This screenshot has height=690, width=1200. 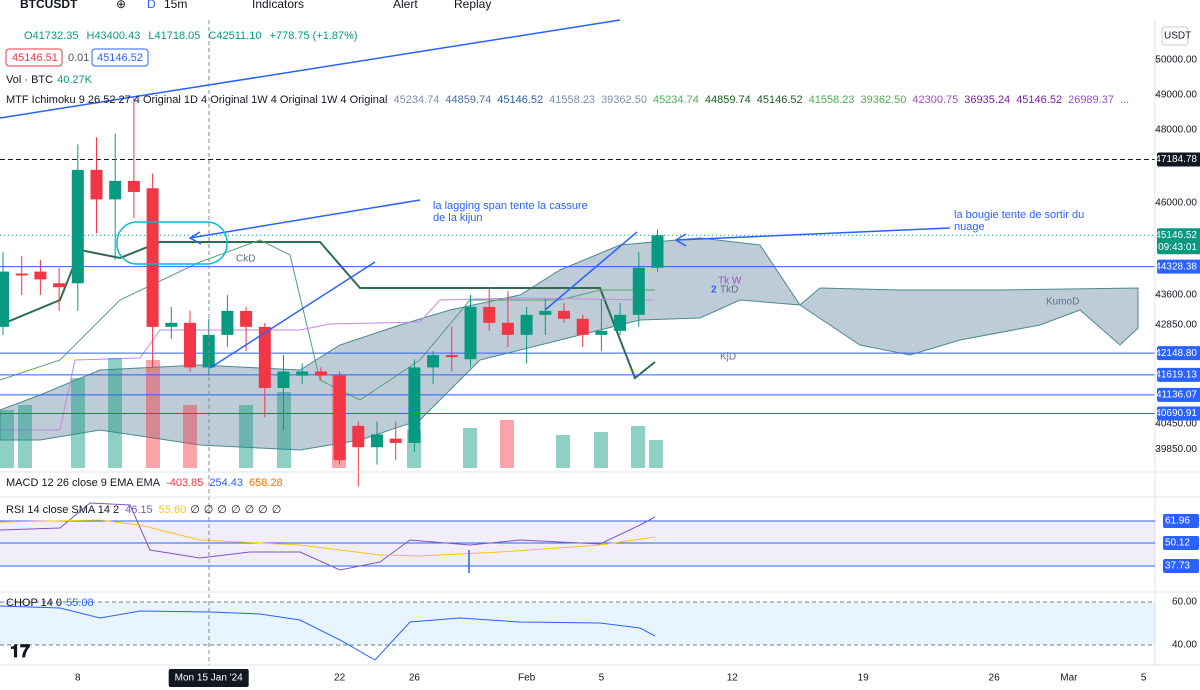 I want to click on chart-label: KumoD, so click(x=1062, y=302).